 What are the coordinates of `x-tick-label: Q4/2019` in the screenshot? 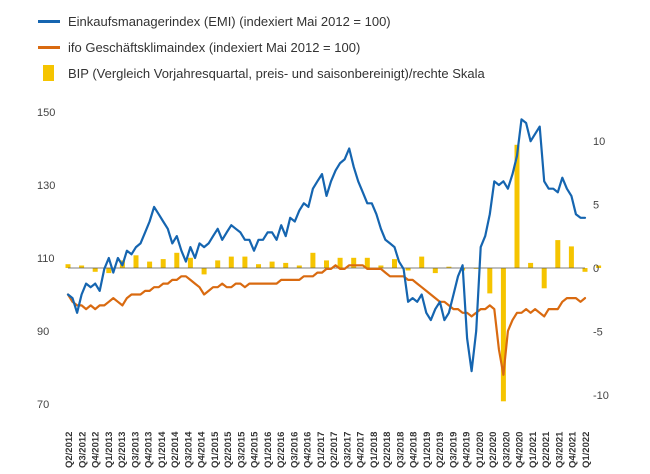 It's located at (467, 450).